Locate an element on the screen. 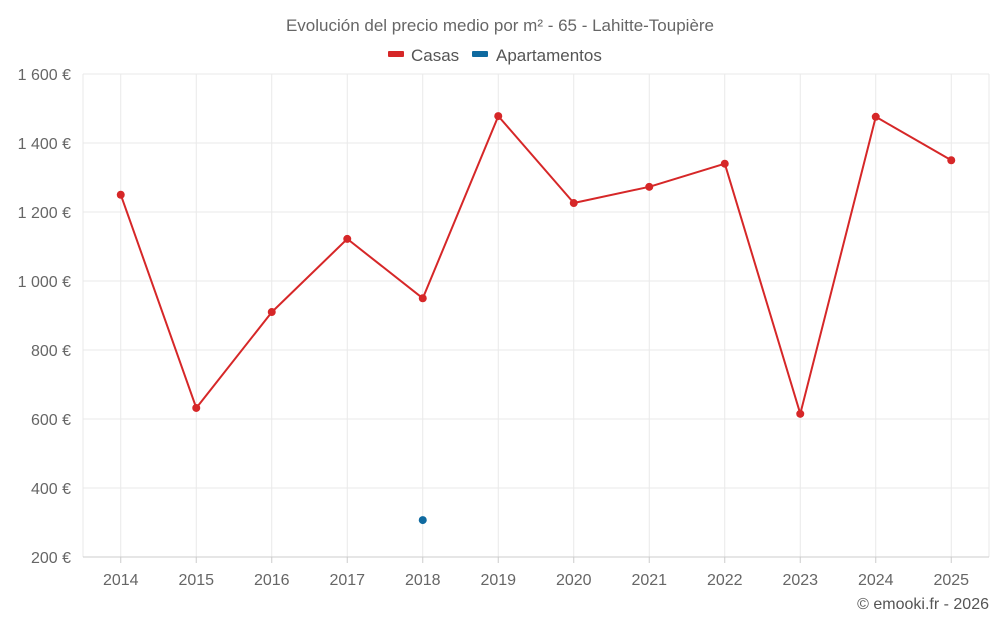 This screenshot has width=1000, height=625. y-tick-label: 1 600 € is located at coordinates (44, 75).